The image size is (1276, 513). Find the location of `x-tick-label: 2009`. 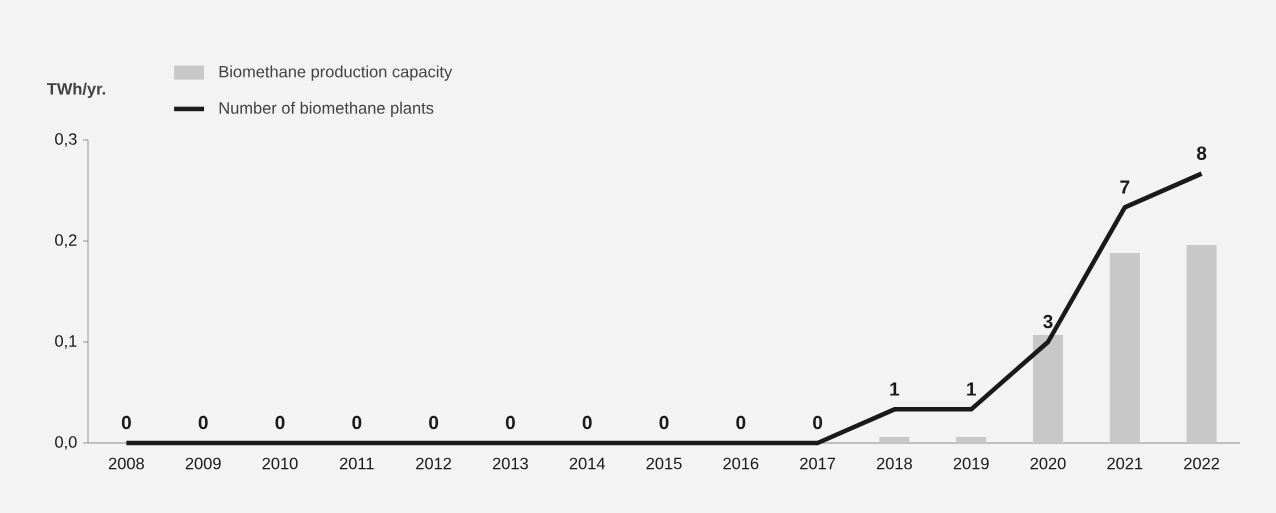

x-tick-label: 2009 is located at coordinates (203, 463).